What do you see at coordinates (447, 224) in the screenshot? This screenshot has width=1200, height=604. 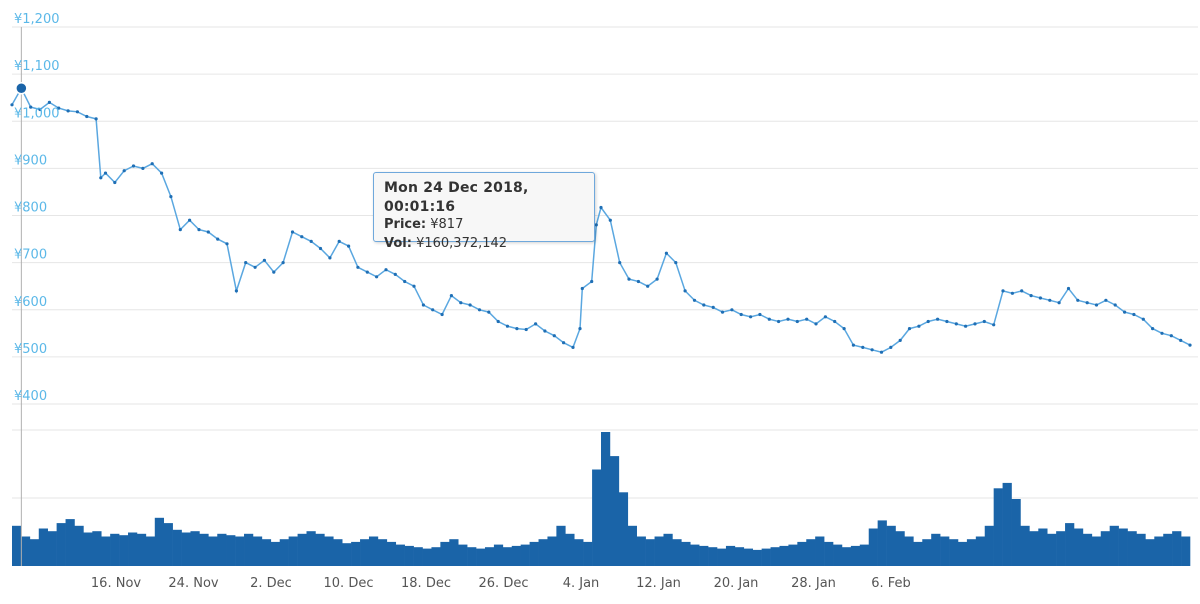 I see `tooltip-price-value: ¥817` at bounding box center [447, 224].